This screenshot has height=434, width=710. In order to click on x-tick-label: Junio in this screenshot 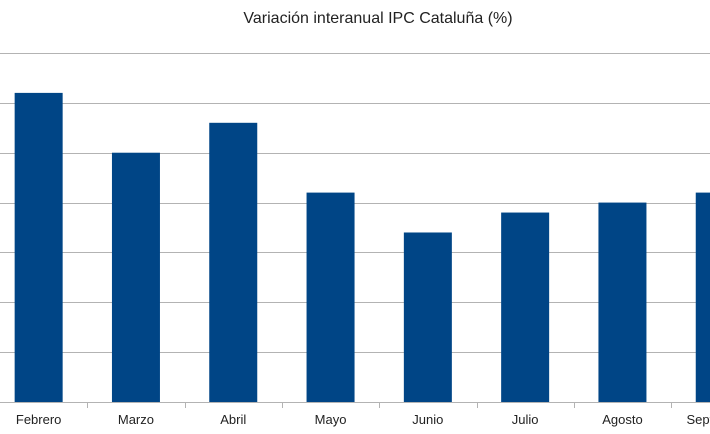, I will do `click(427, 419)`.